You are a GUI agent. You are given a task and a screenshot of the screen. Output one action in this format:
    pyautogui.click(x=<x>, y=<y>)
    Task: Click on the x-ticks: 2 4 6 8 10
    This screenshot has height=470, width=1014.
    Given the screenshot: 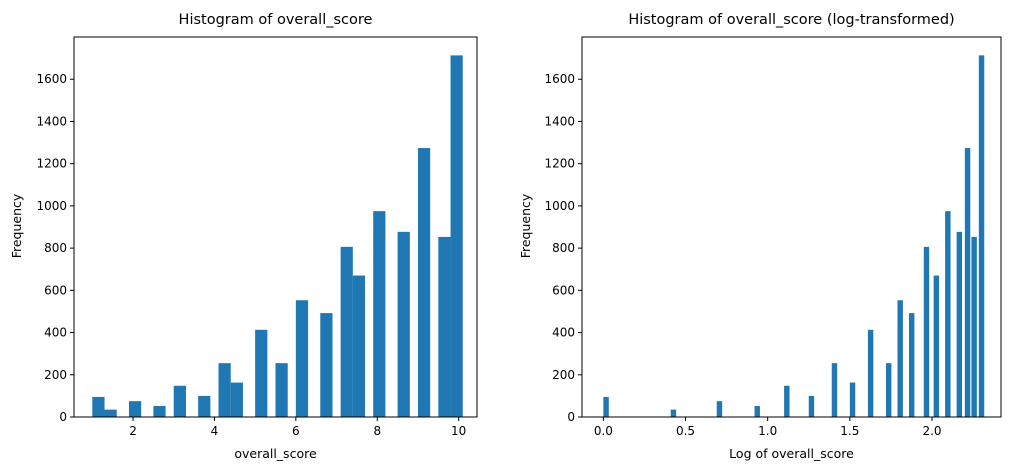 What is the action you would take?
    pyautogui.click(x=297, y=427)
    